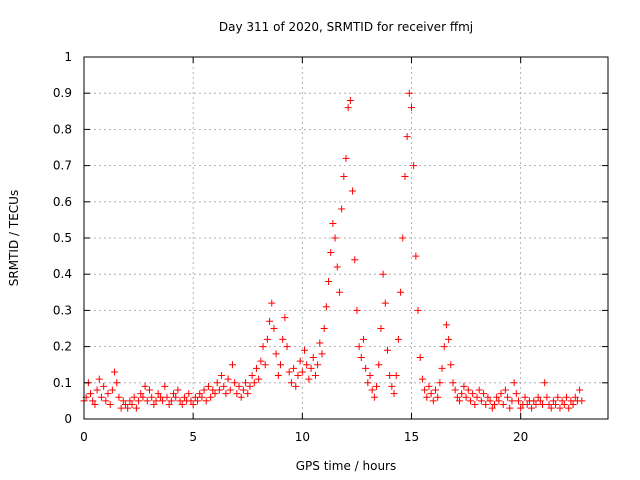  Describe the element at coordinates (411, 437) in the screenshot. I see `x-tick-label: 15` at that location.